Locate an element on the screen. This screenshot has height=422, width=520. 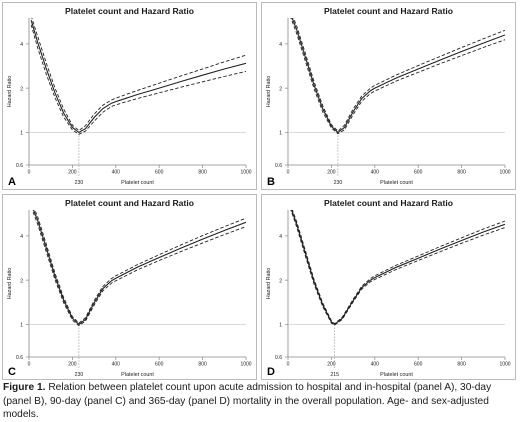
panel-d-xtick-label: 600 is located at coordinates (418, 365).